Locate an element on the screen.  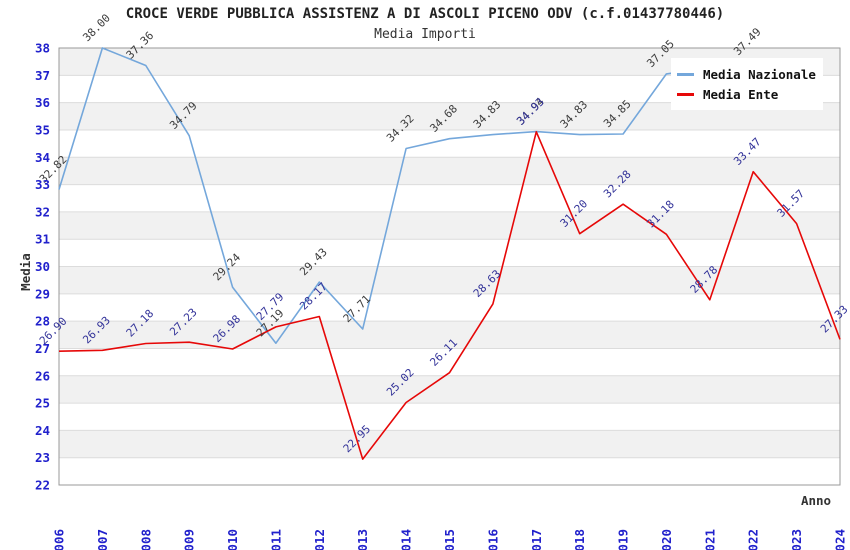
y-tick-labels: 22 23 24 25 26 27 28 29 30 31 32 33 34 35 36 37 38 is located at coordinates (42, 267).